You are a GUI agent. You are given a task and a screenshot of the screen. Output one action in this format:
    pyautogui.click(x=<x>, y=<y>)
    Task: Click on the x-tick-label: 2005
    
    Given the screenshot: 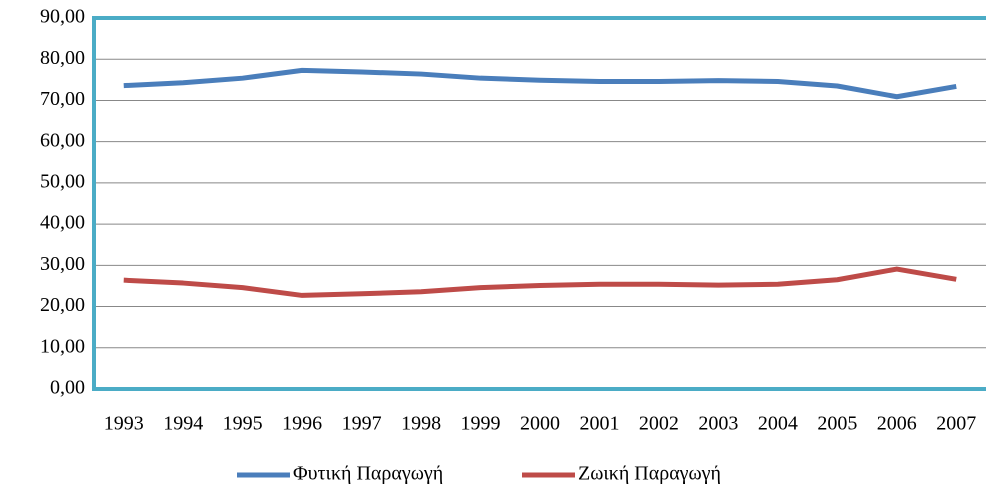 What is the action you would take?
    pyautogui.click(x=837, y=424)
    